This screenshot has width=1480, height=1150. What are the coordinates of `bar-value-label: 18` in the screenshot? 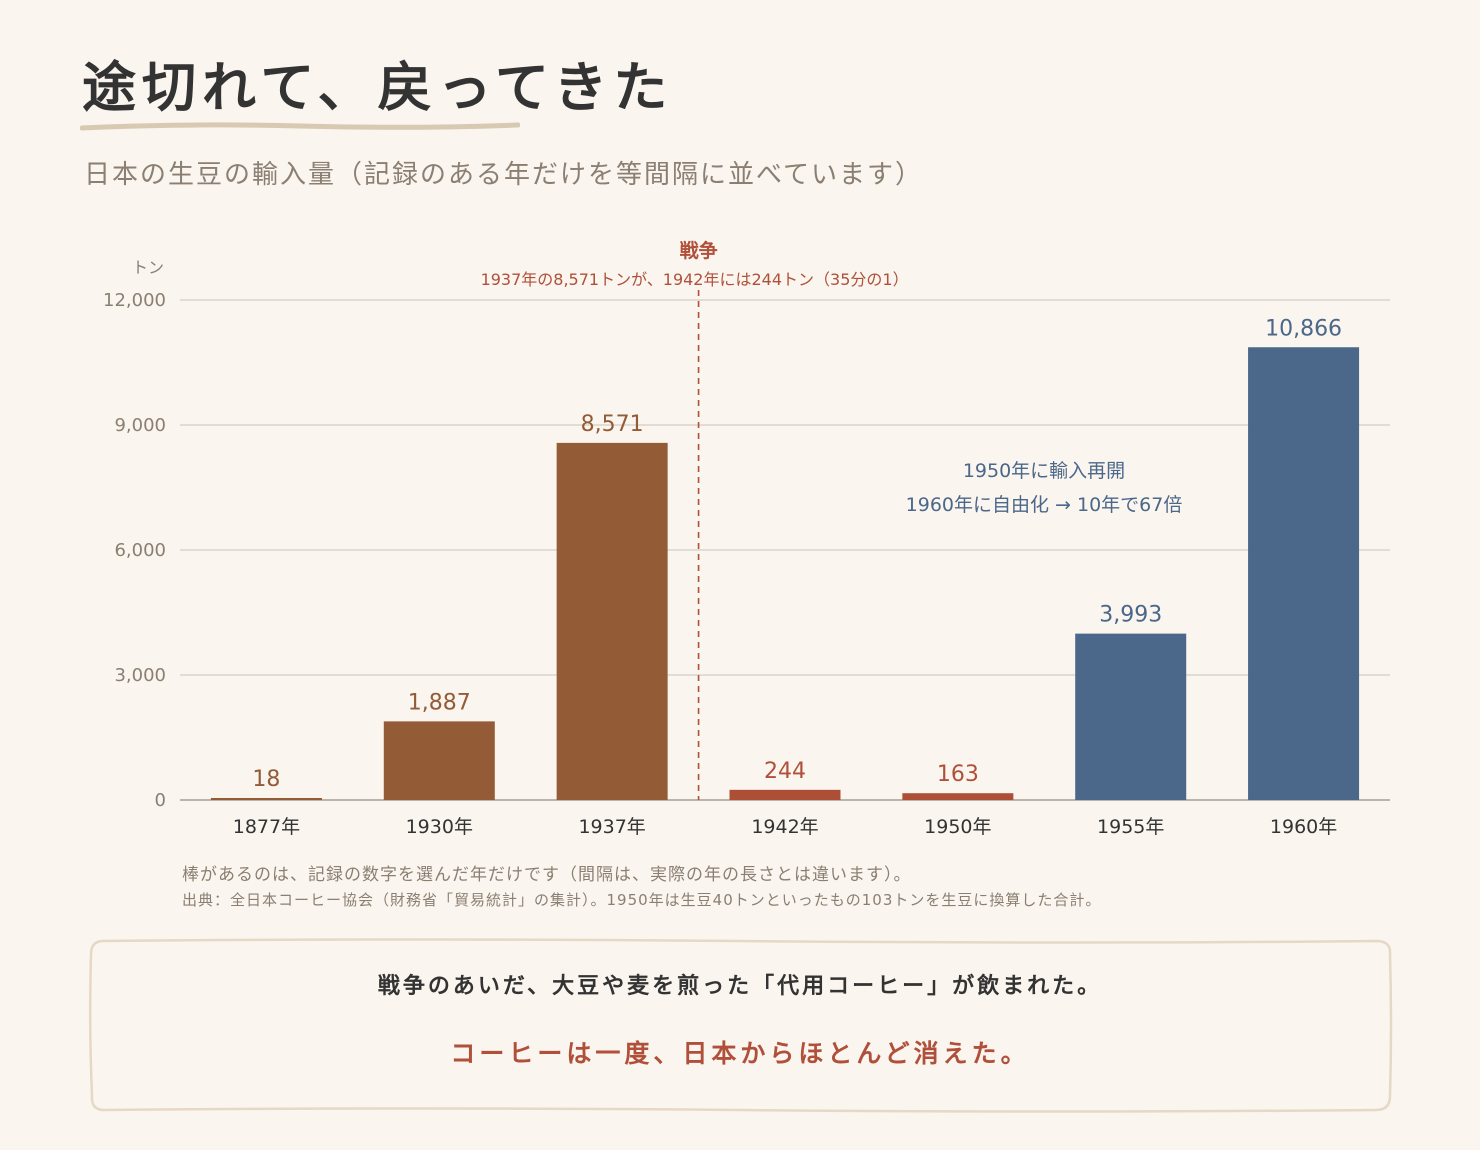 It's located at (266, 779).